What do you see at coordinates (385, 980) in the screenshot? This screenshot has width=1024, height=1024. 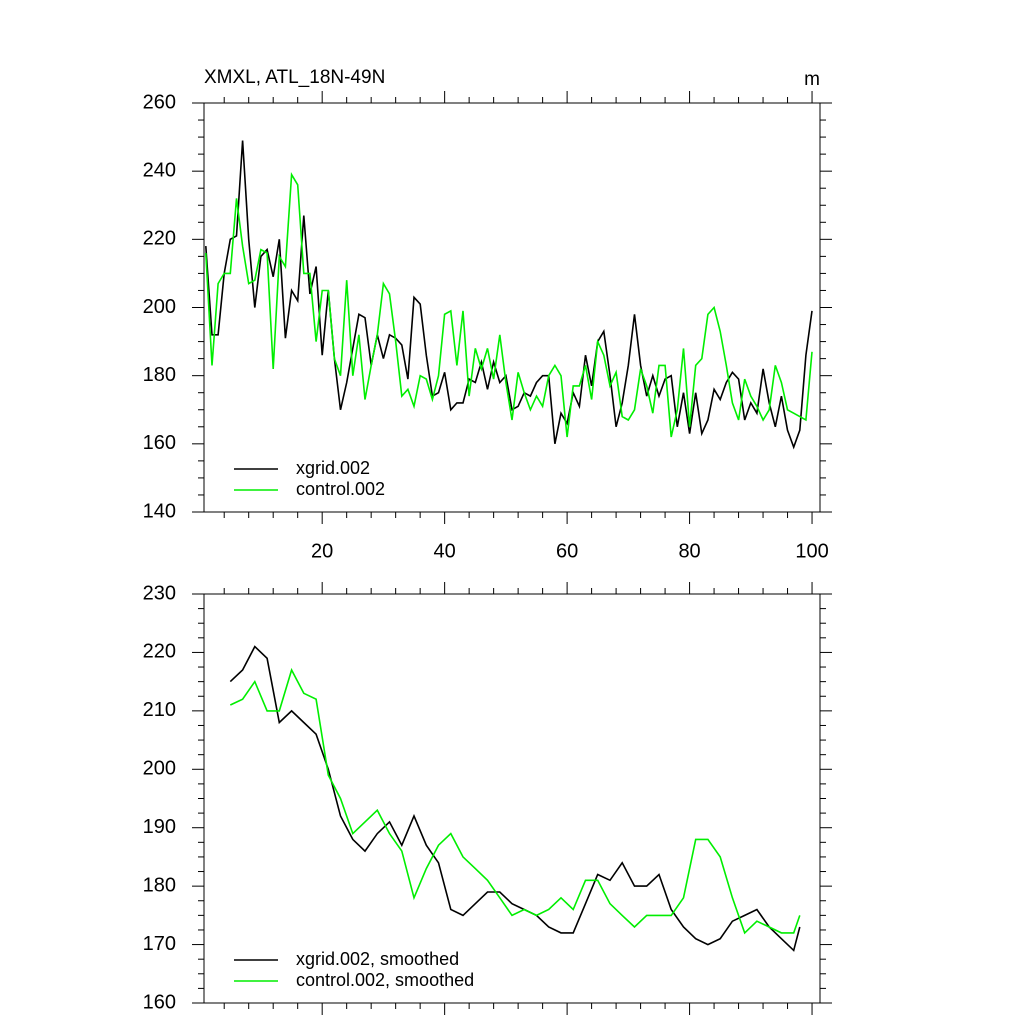 I see `legend-label: control.002, smoothed` at bounding box center [385, 980].